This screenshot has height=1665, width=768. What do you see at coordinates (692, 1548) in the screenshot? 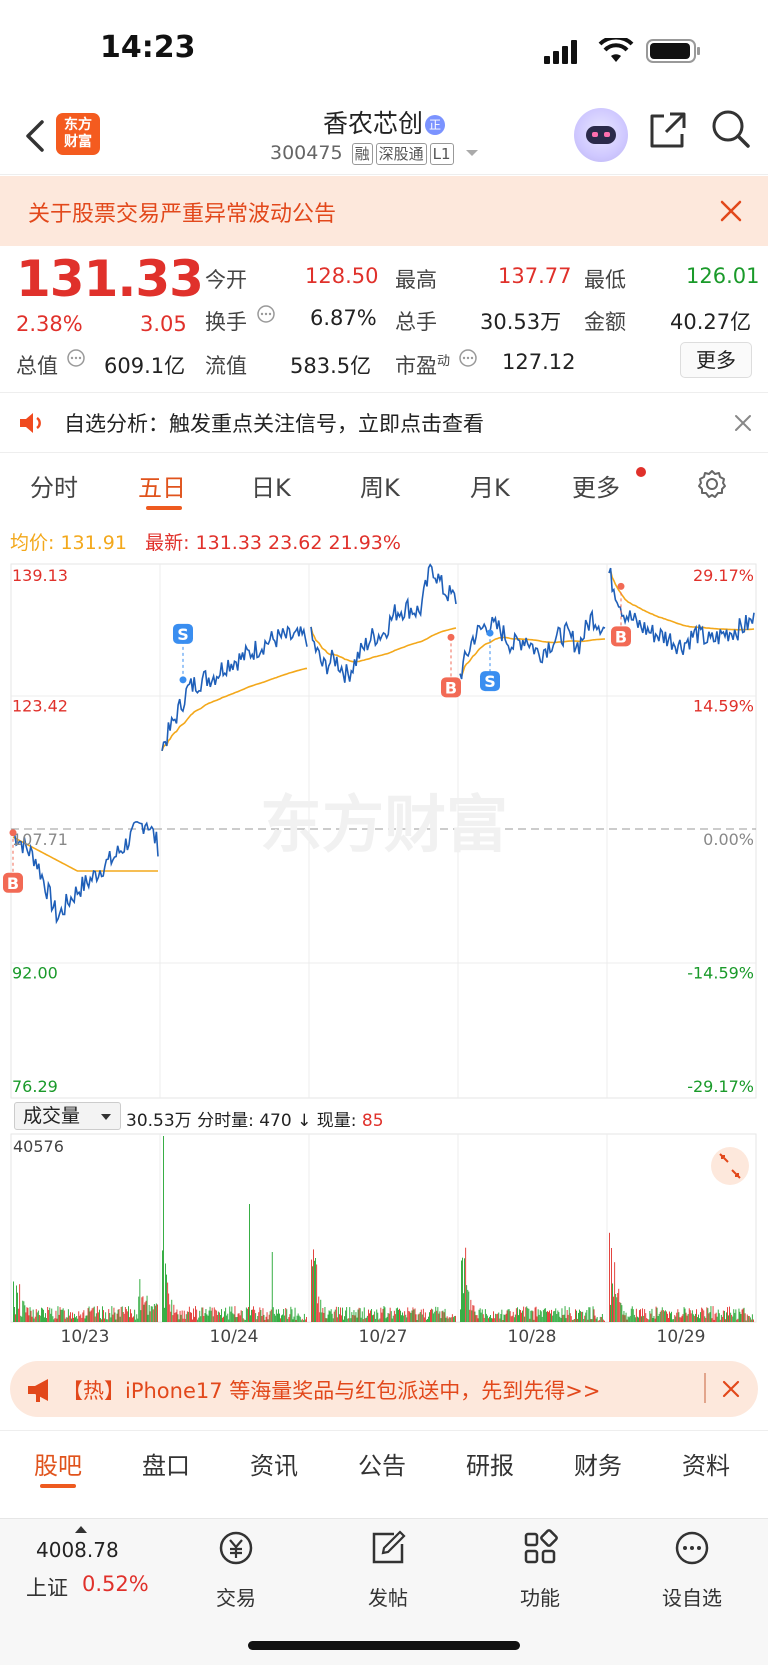
I see `more-dots-icon` at bounding box center [692, 1548].